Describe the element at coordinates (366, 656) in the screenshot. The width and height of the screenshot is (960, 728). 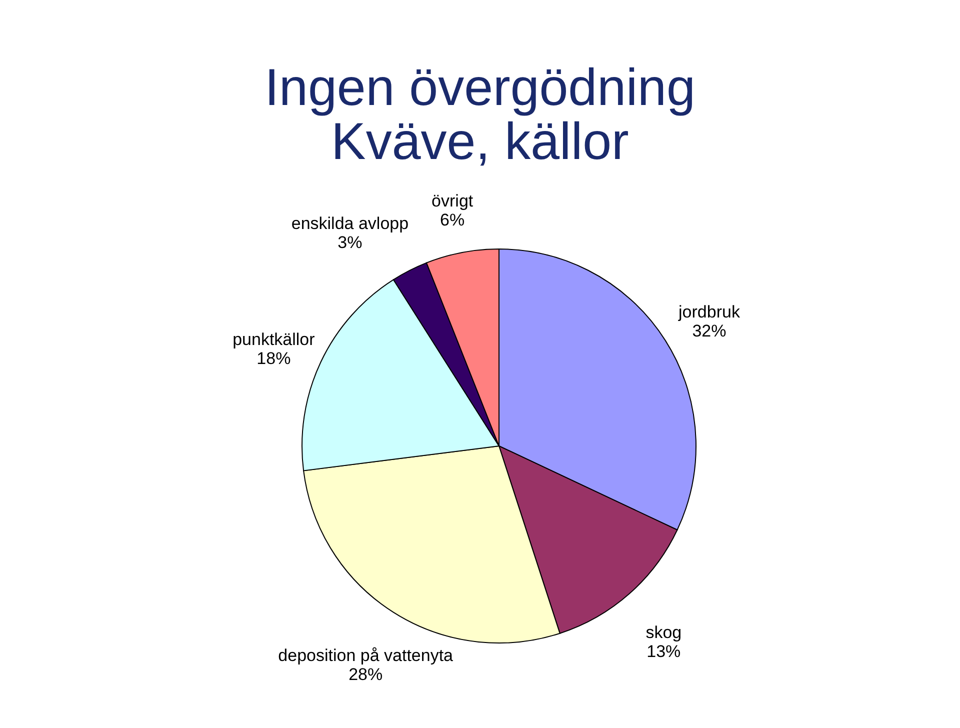
I see `slice-label: deposition på vattenyta` at that location.